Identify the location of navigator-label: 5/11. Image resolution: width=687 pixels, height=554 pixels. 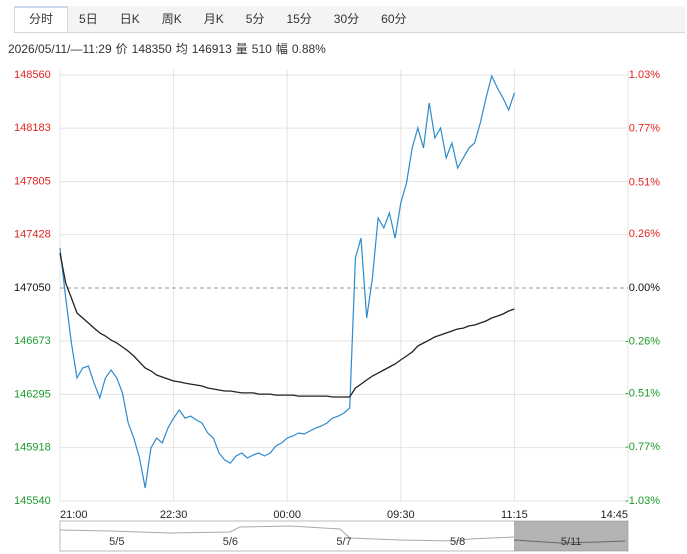
(571, 542).